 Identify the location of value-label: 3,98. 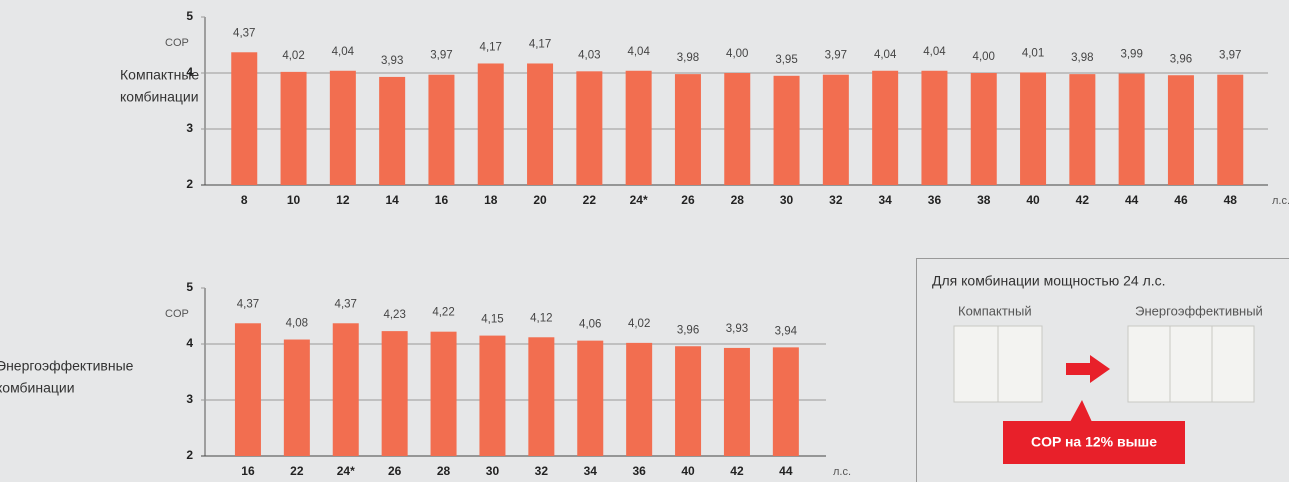
(688, 58).